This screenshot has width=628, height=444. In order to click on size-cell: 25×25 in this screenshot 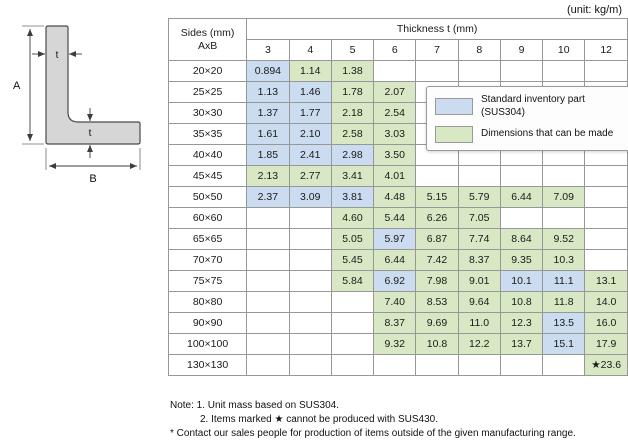, I will do `click(207, 92)`.